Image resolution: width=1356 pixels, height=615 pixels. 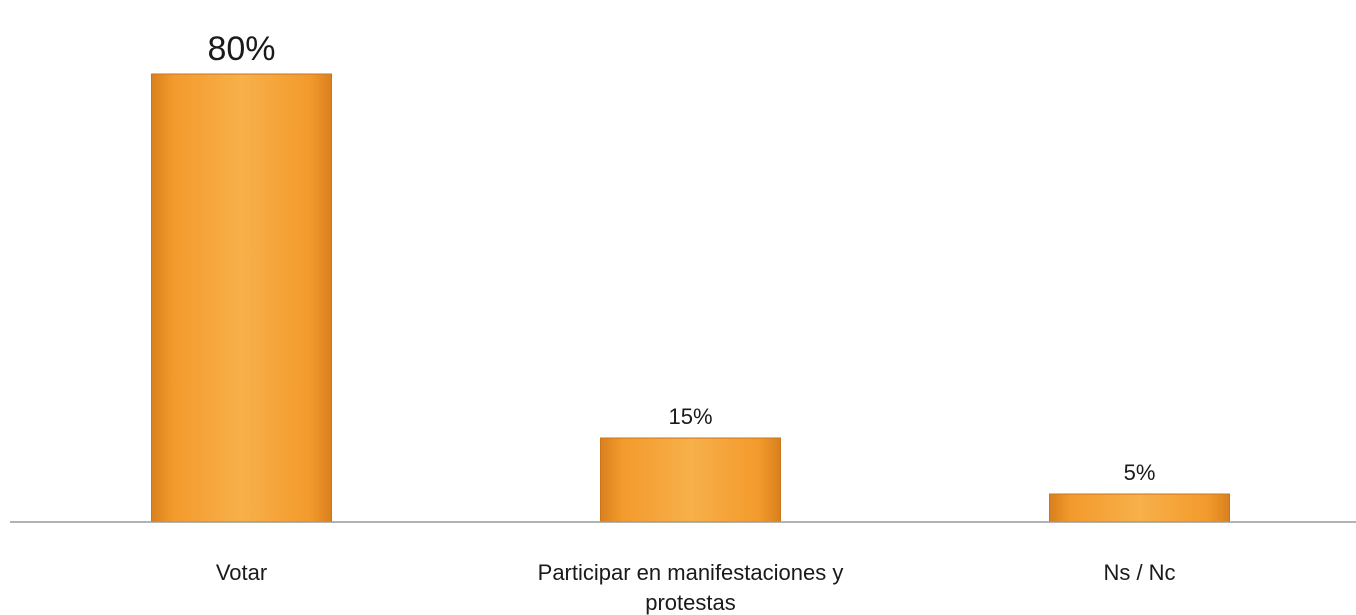 I want to click on category-label-line: Ns / Nc, so click(x=1139, y=572).